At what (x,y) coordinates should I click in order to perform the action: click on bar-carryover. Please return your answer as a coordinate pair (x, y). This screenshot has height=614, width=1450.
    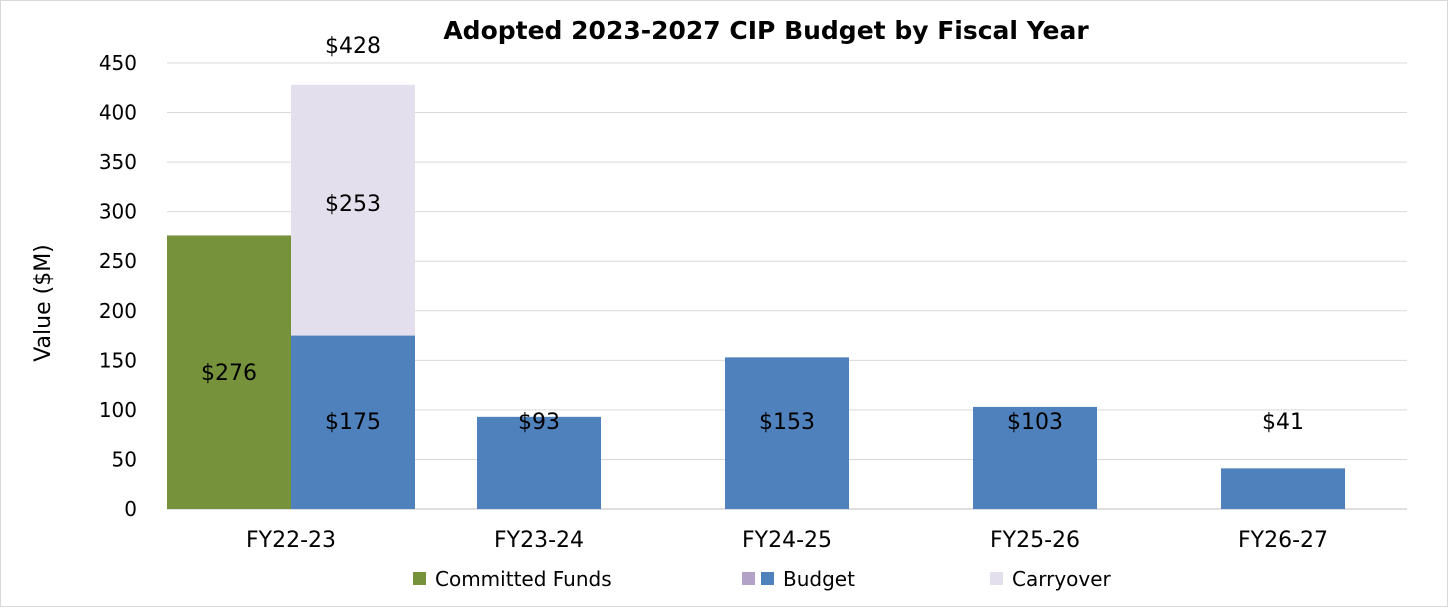
    Looking at the image, I should click on (353, 210).